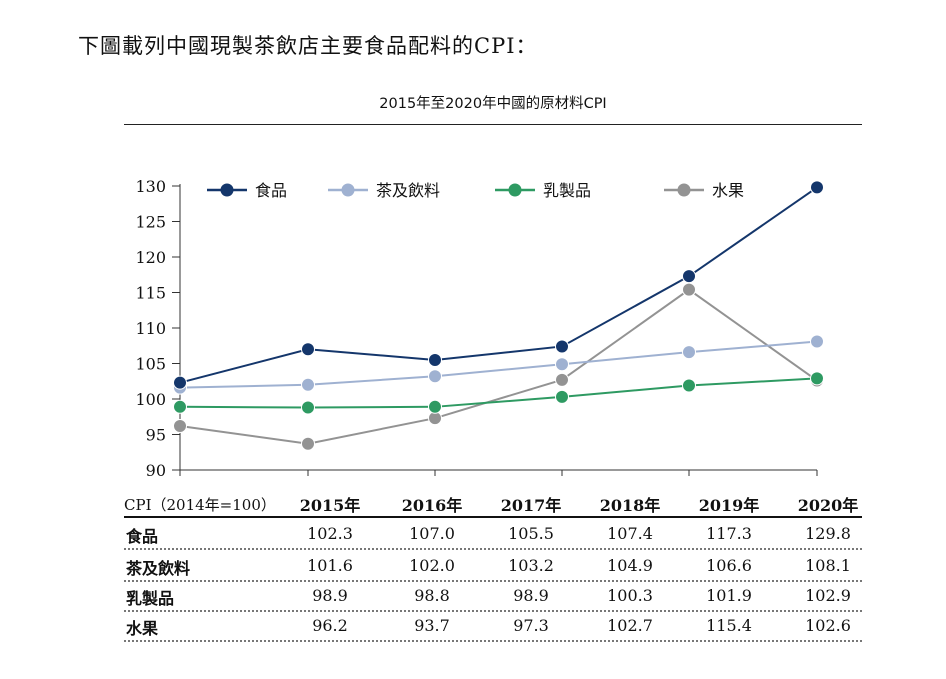  What do you see at coordinates (531, 505) in the screenshot?
I see `table-year-header: 2017年` at bounding box center [531, 505].